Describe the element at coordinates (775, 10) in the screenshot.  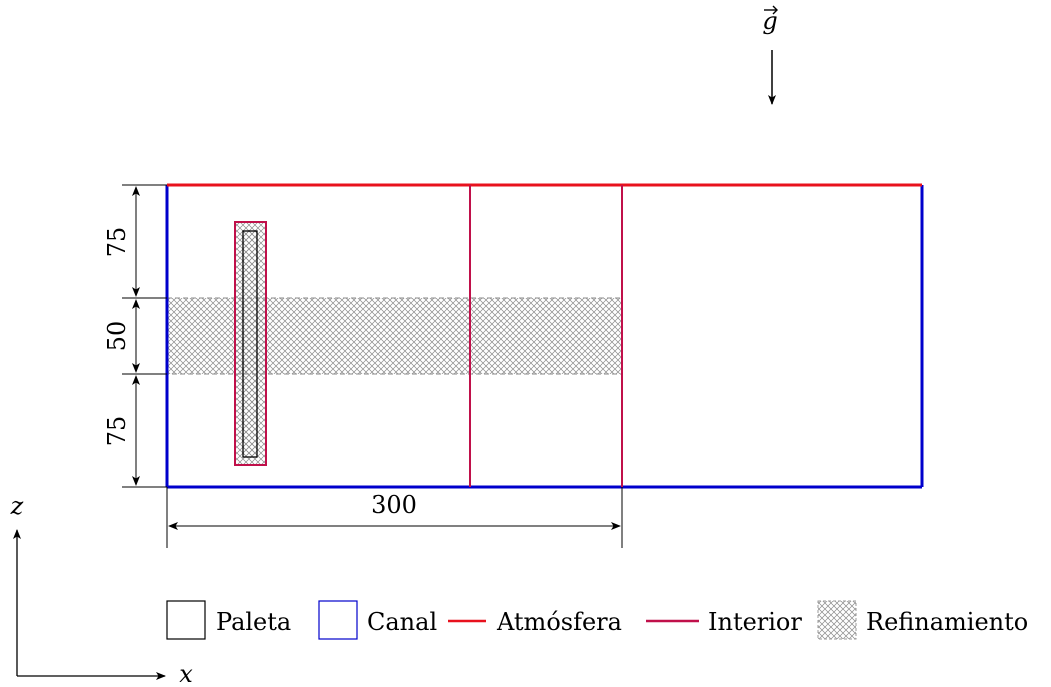
I see `vector-arrow-accent-head` at that location.